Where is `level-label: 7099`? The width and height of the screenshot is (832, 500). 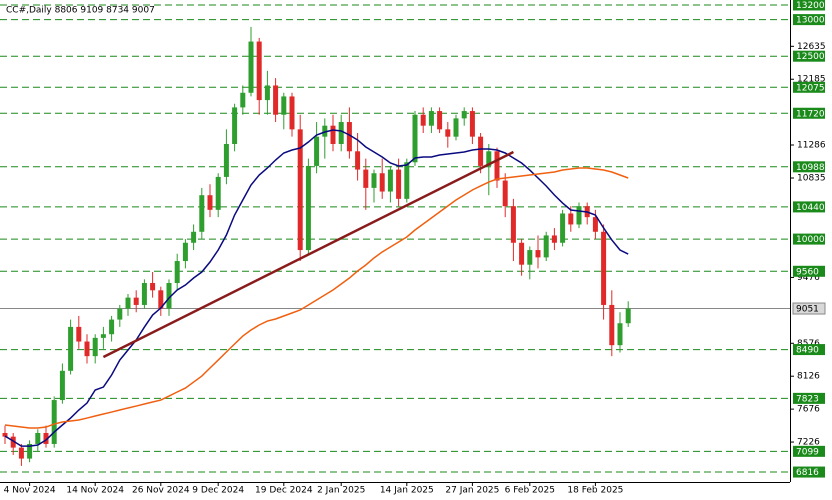
level-label: 7099 is located at coordinates (807, 452).